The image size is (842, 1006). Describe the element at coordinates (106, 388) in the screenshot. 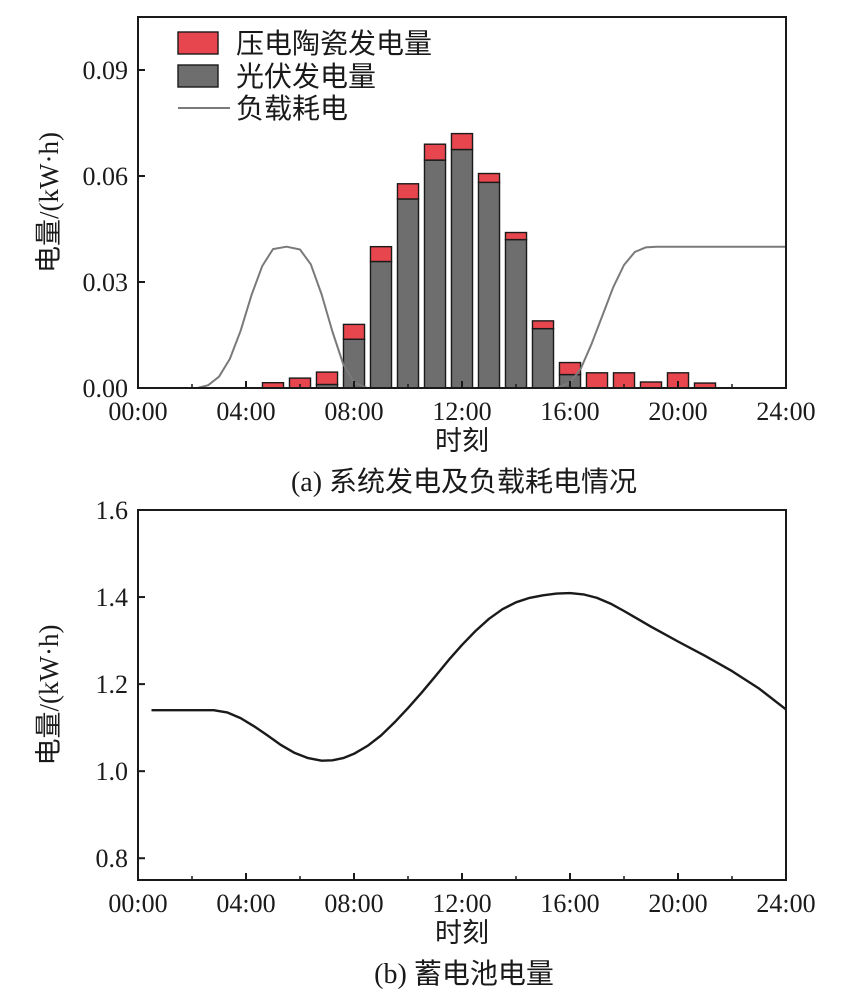

I see `y-tick-label: 0.00` at that location.